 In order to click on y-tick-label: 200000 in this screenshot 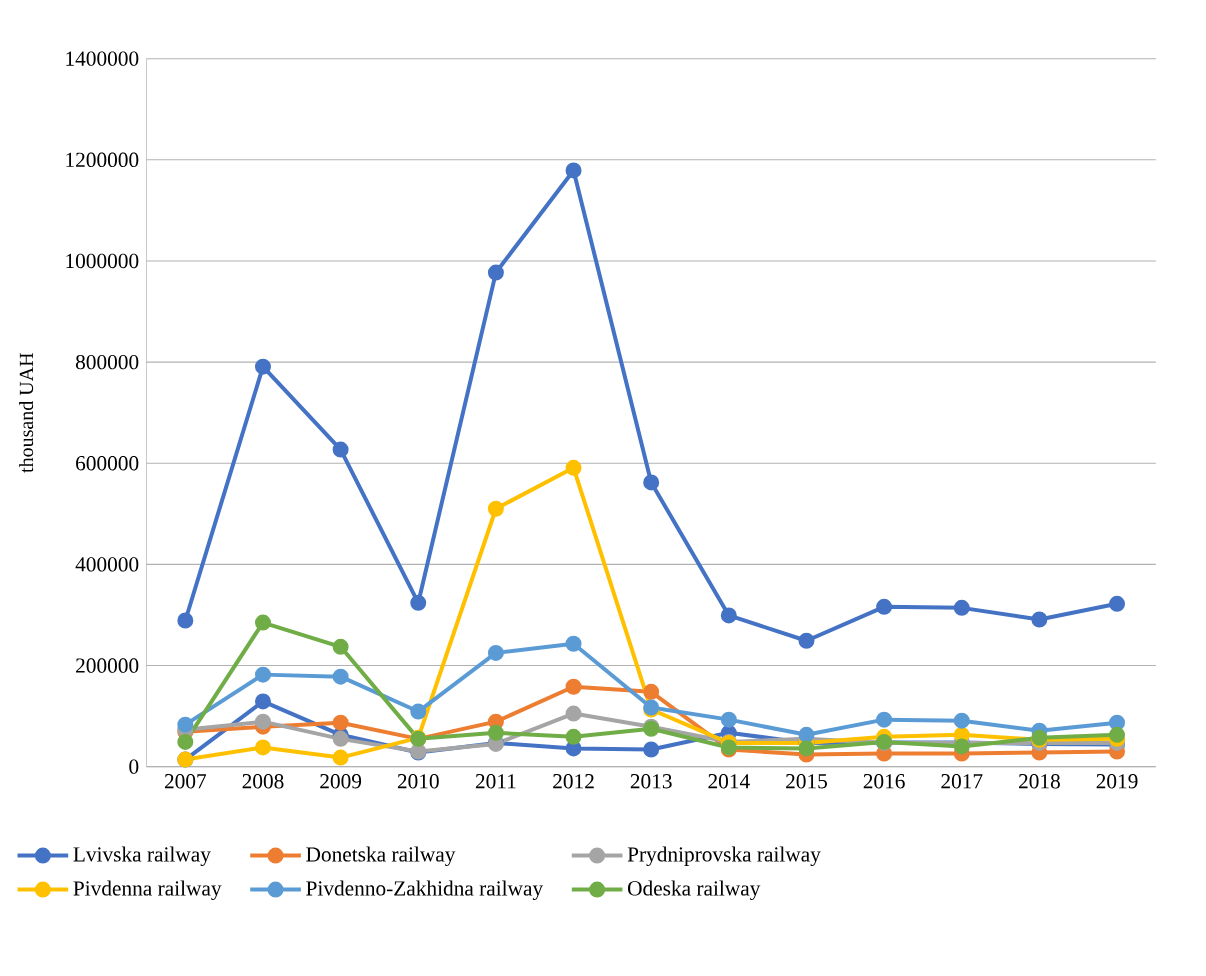, I will do `click(107, 665)`.